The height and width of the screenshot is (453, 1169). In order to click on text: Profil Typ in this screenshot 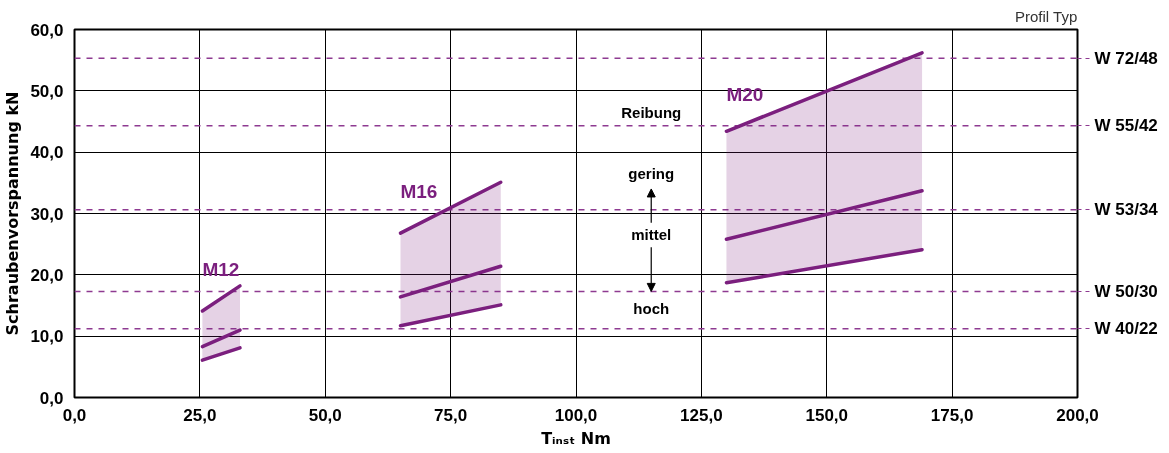, I will do `click(1046, 16)`.